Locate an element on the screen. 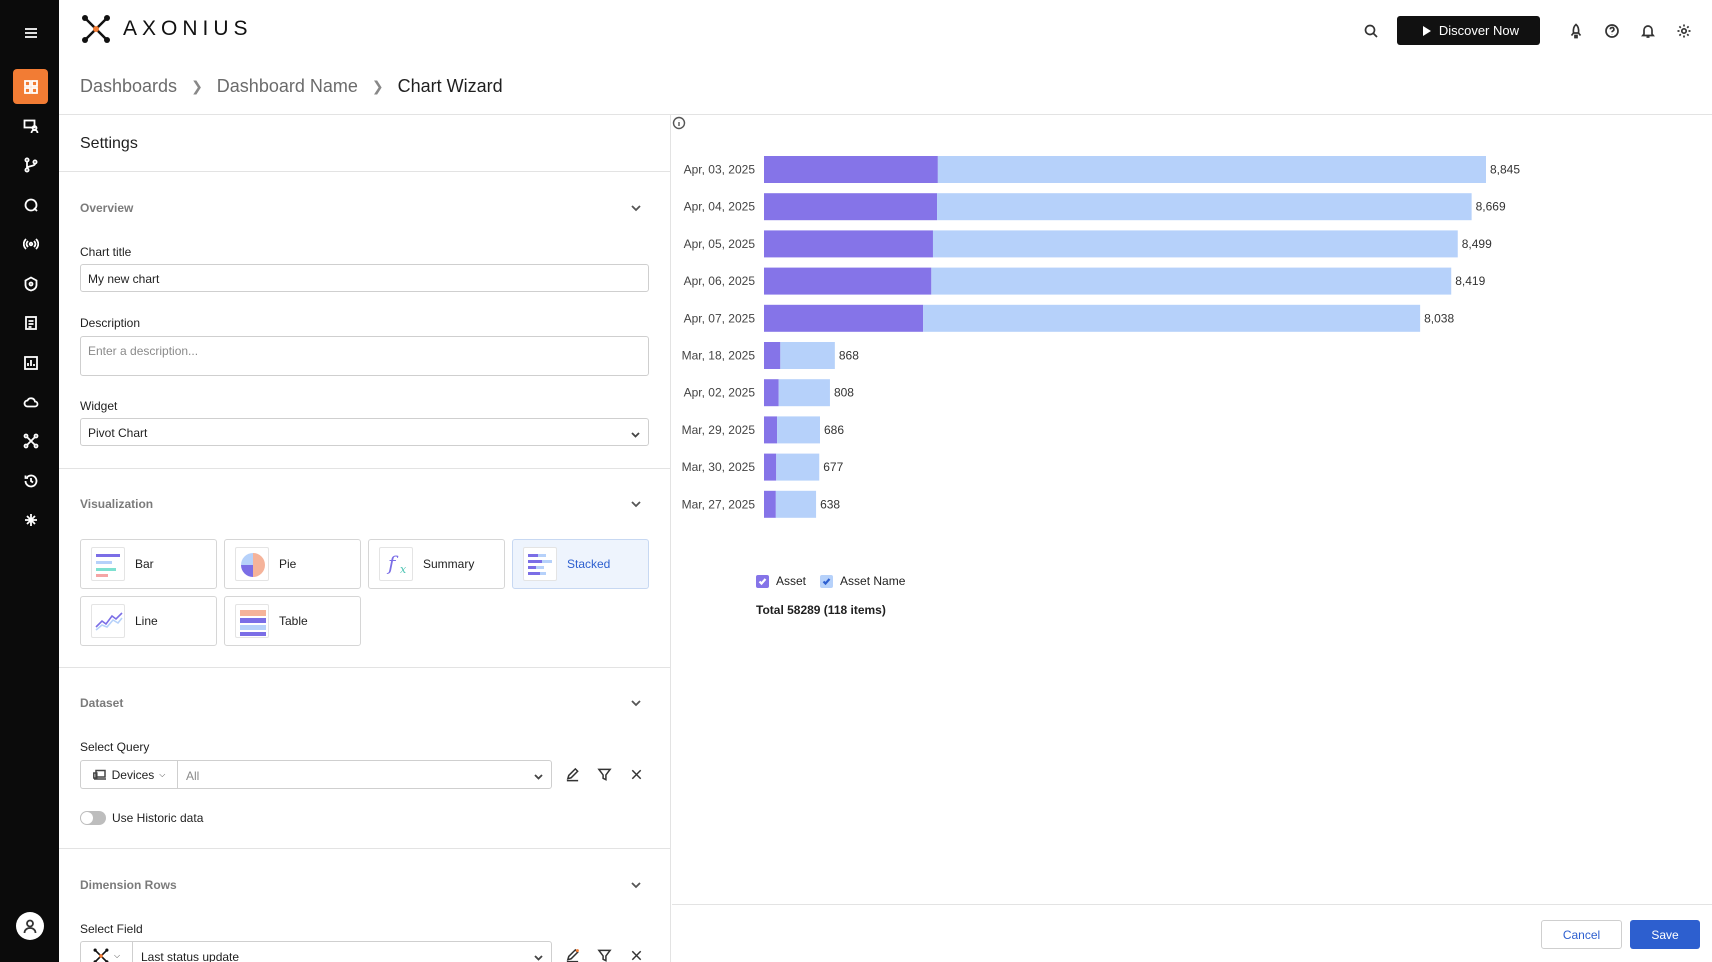  bar-total-label: 677 is located at coordinates (833, 467).